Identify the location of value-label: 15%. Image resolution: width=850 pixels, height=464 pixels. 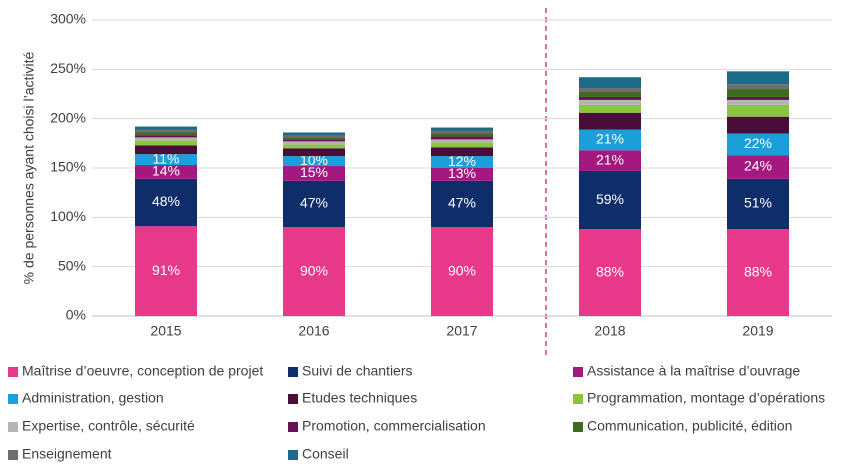
(314, 172).